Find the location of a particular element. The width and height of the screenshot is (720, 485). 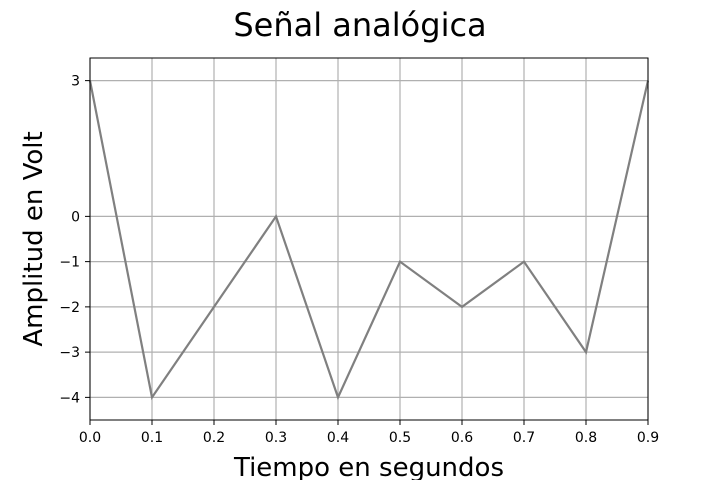

x-tick-label: 0.1 is located at coordinates (152, 438).